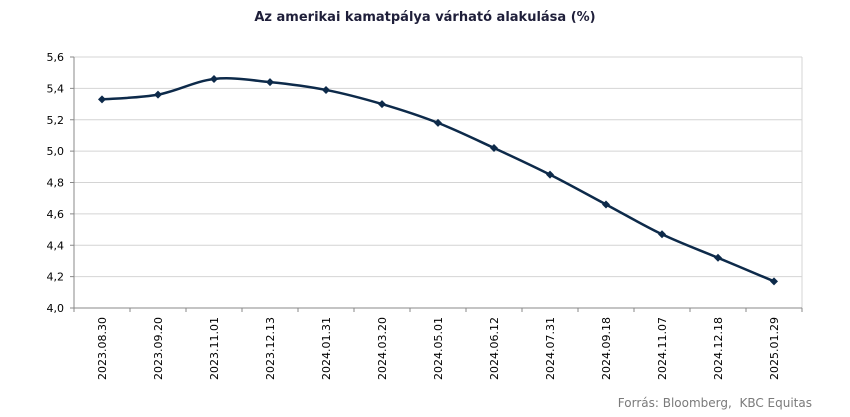 The width and height of the screenshot is (850, 417). What do you see at coordinates (606, 348) in the screenshot?
I see `x-tick-label: 2024.09.18` at bounding box center [606, 348].